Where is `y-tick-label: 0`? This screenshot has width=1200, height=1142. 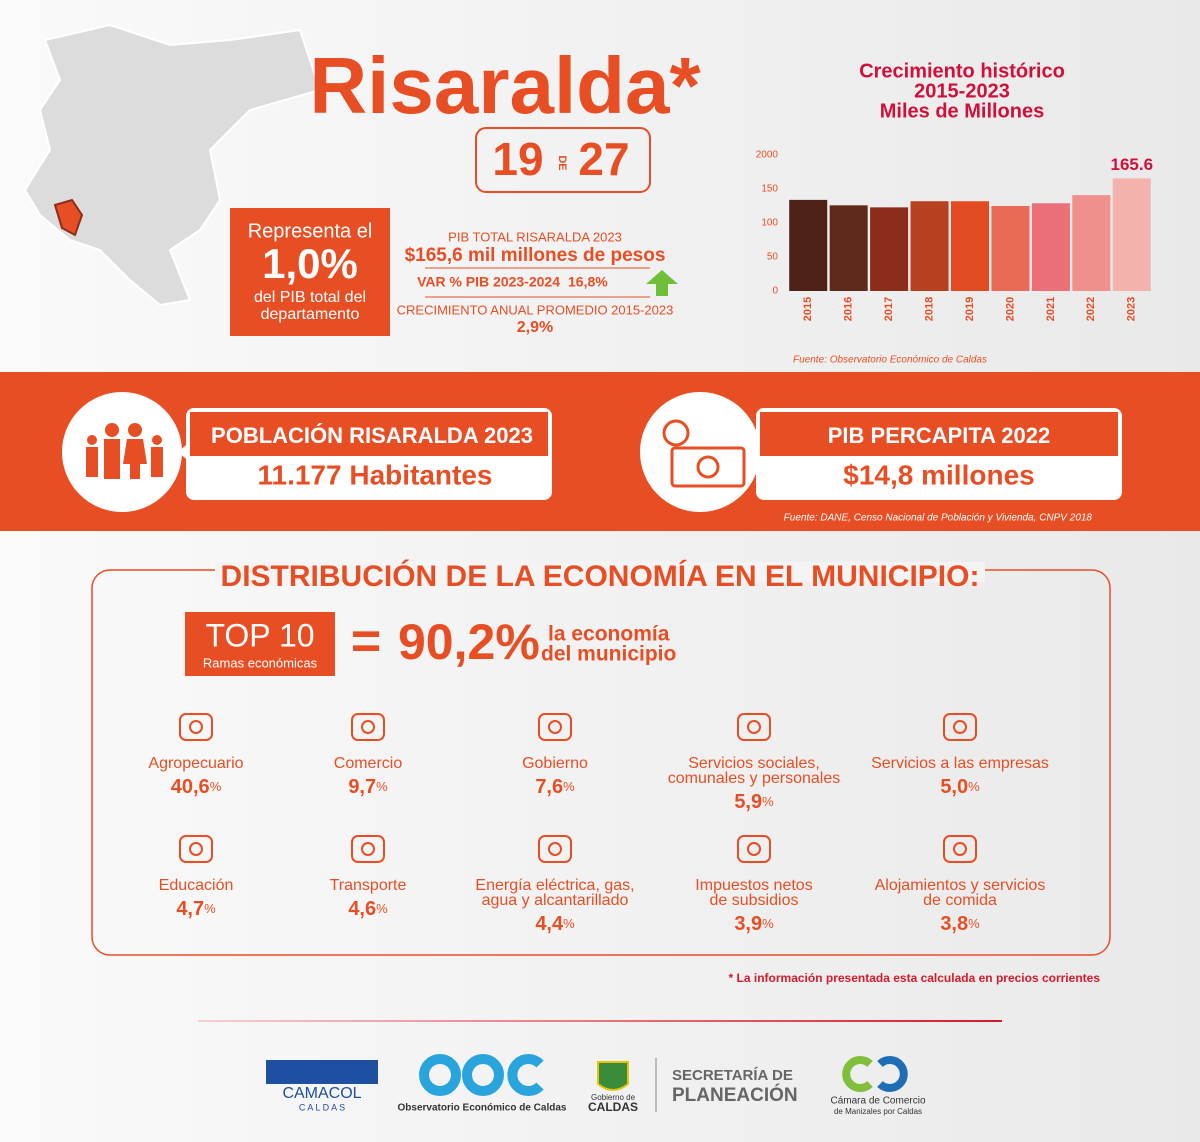 y-tick-label: 0 is located at coordinates (775, 291).